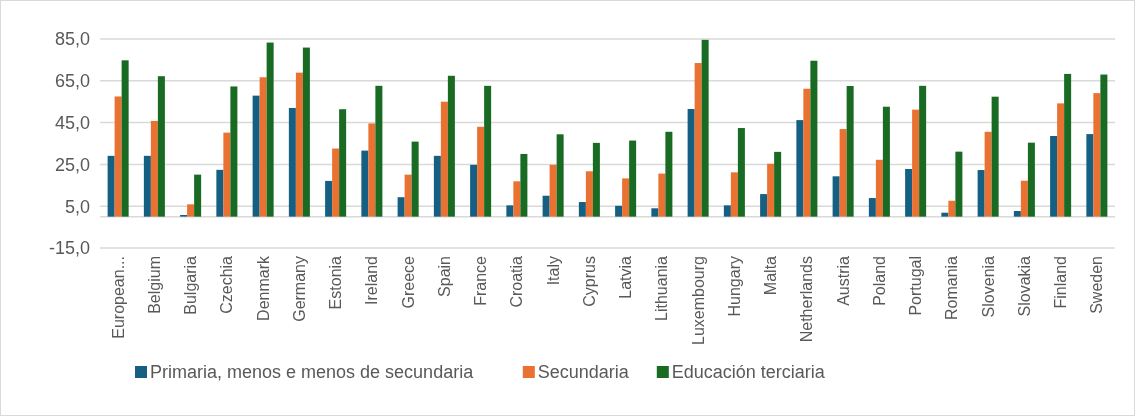 This screenshot has height=416, width=1135. What do you see at coordinates (583, 372) in the screenshot?
I see `legend-label: Secundaria` at bounding box center [583, 372].